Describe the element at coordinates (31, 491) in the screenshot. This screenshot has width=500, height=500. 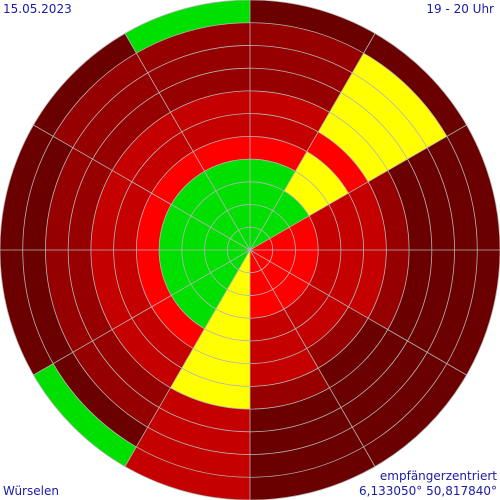
I see `location-label: Würselen` at that location.